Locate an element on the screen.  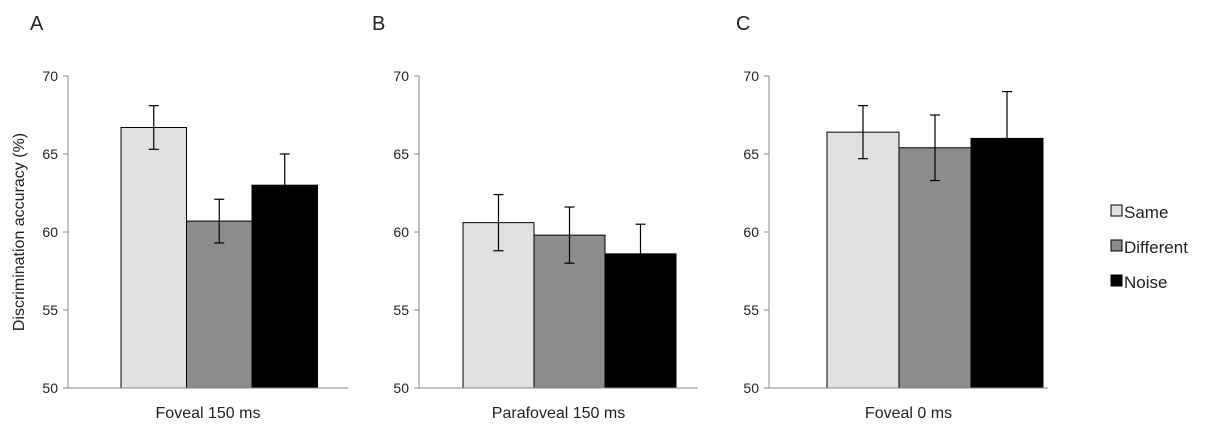
legend-swatch-noise is located at coordinates (1116, 280).